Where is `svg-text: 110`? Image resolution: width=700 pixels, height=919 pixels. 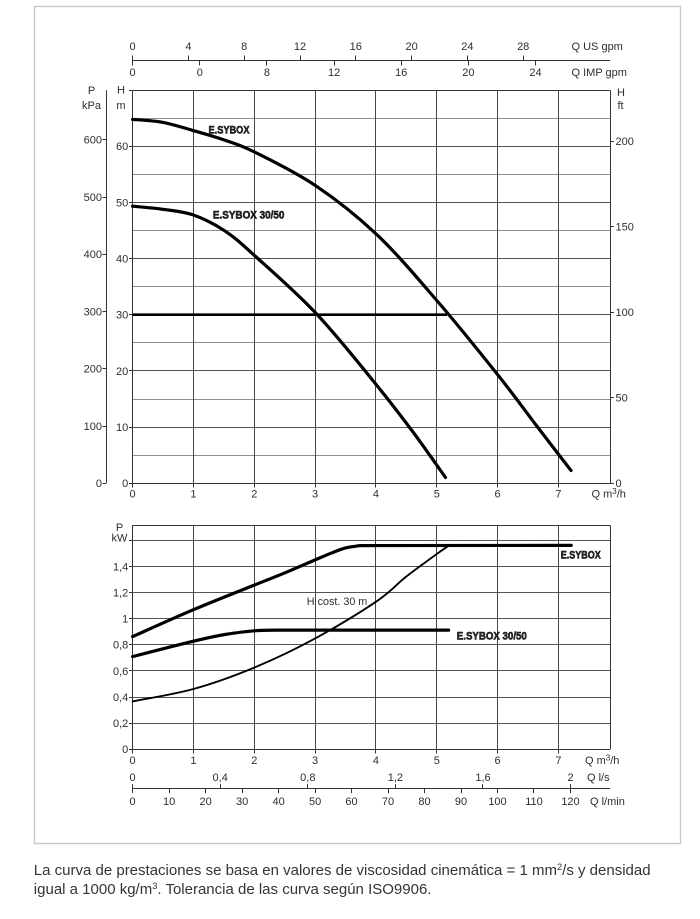 svg-text: 110 is located at coordinates (534, 802).